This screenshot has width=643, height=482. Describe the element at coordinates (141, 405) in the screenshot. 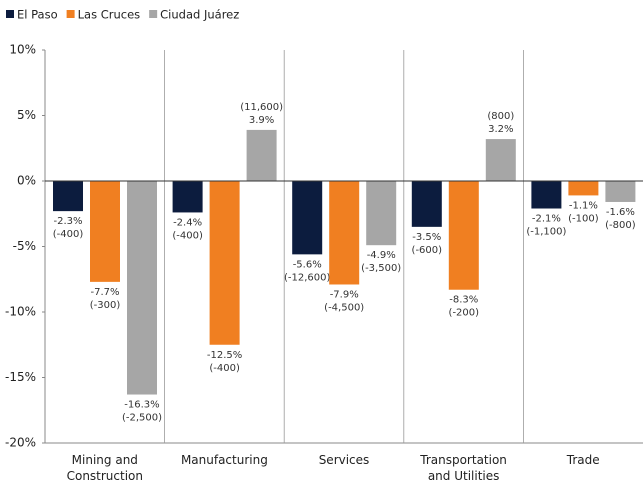

I see `value-label: -16.3%` at that location.